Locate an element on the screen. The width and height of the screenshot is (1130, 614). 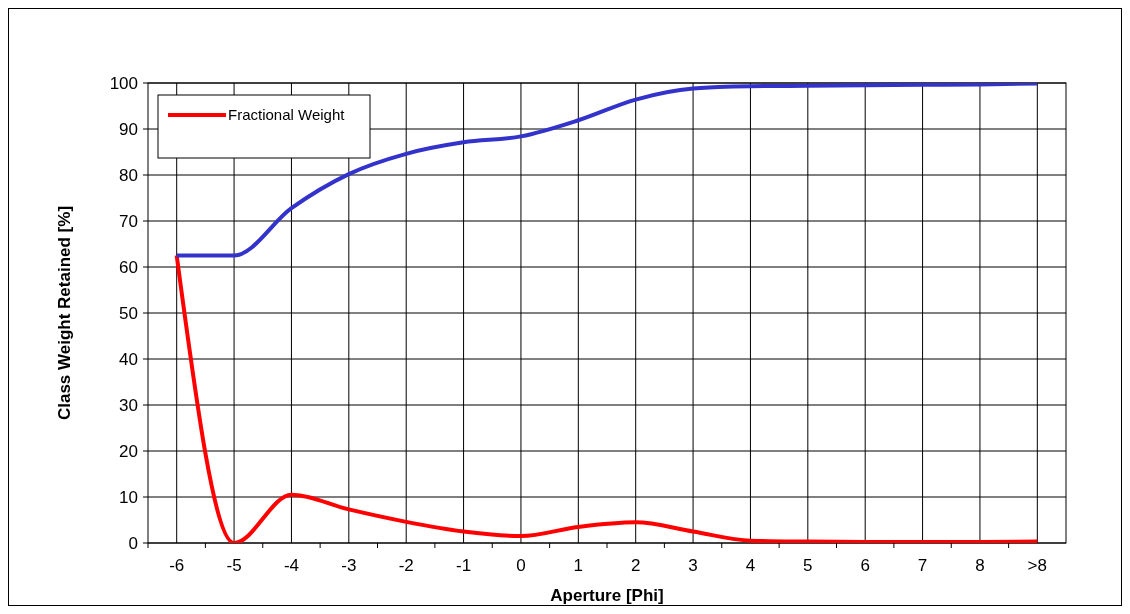
y-tick-label: 80 is located at coordinates (128, 175).